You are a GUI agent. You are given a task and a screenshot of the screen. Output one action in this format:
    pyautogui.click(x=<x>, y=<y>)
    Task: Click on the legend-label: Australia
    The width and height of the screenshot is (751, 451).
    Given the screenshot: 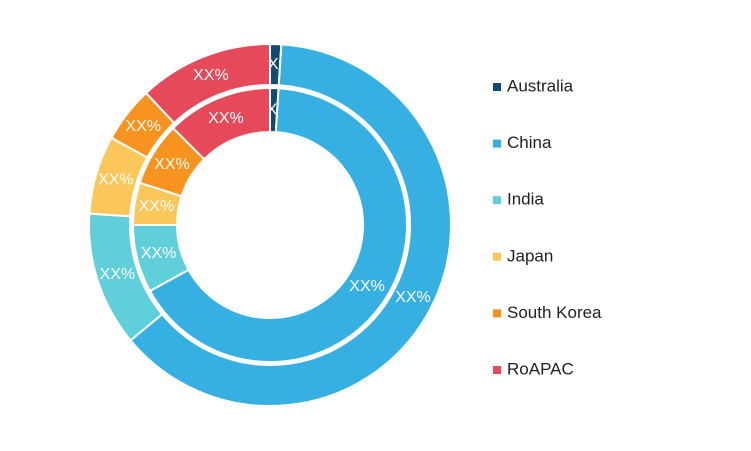 What is the action you would take?
    pyautogui.click(x=540, y=85)
    